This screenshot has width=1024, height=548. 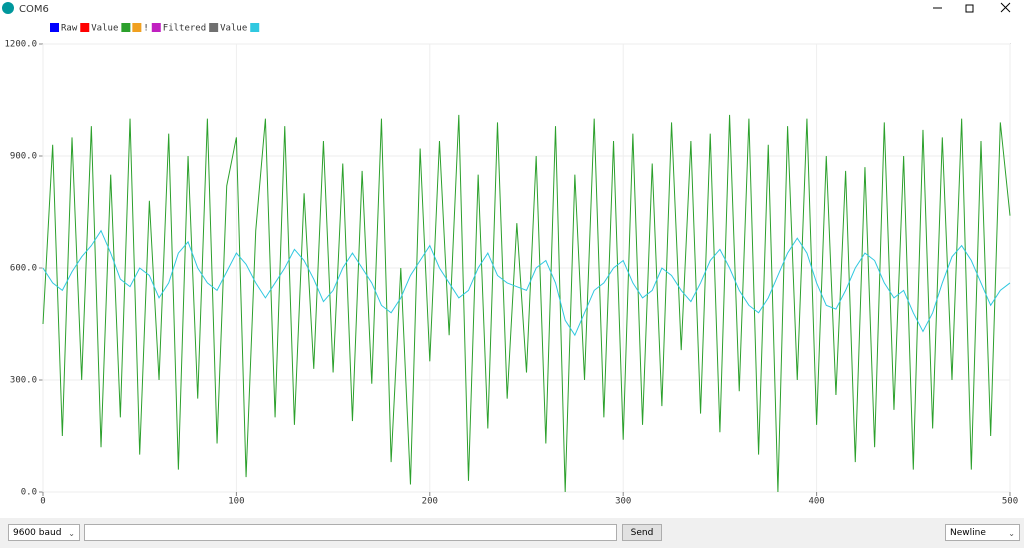 What do you see at coordinates (69, 29) in the screenshot?
I see `legend-label: Raw` at bounding box center [69, 29].